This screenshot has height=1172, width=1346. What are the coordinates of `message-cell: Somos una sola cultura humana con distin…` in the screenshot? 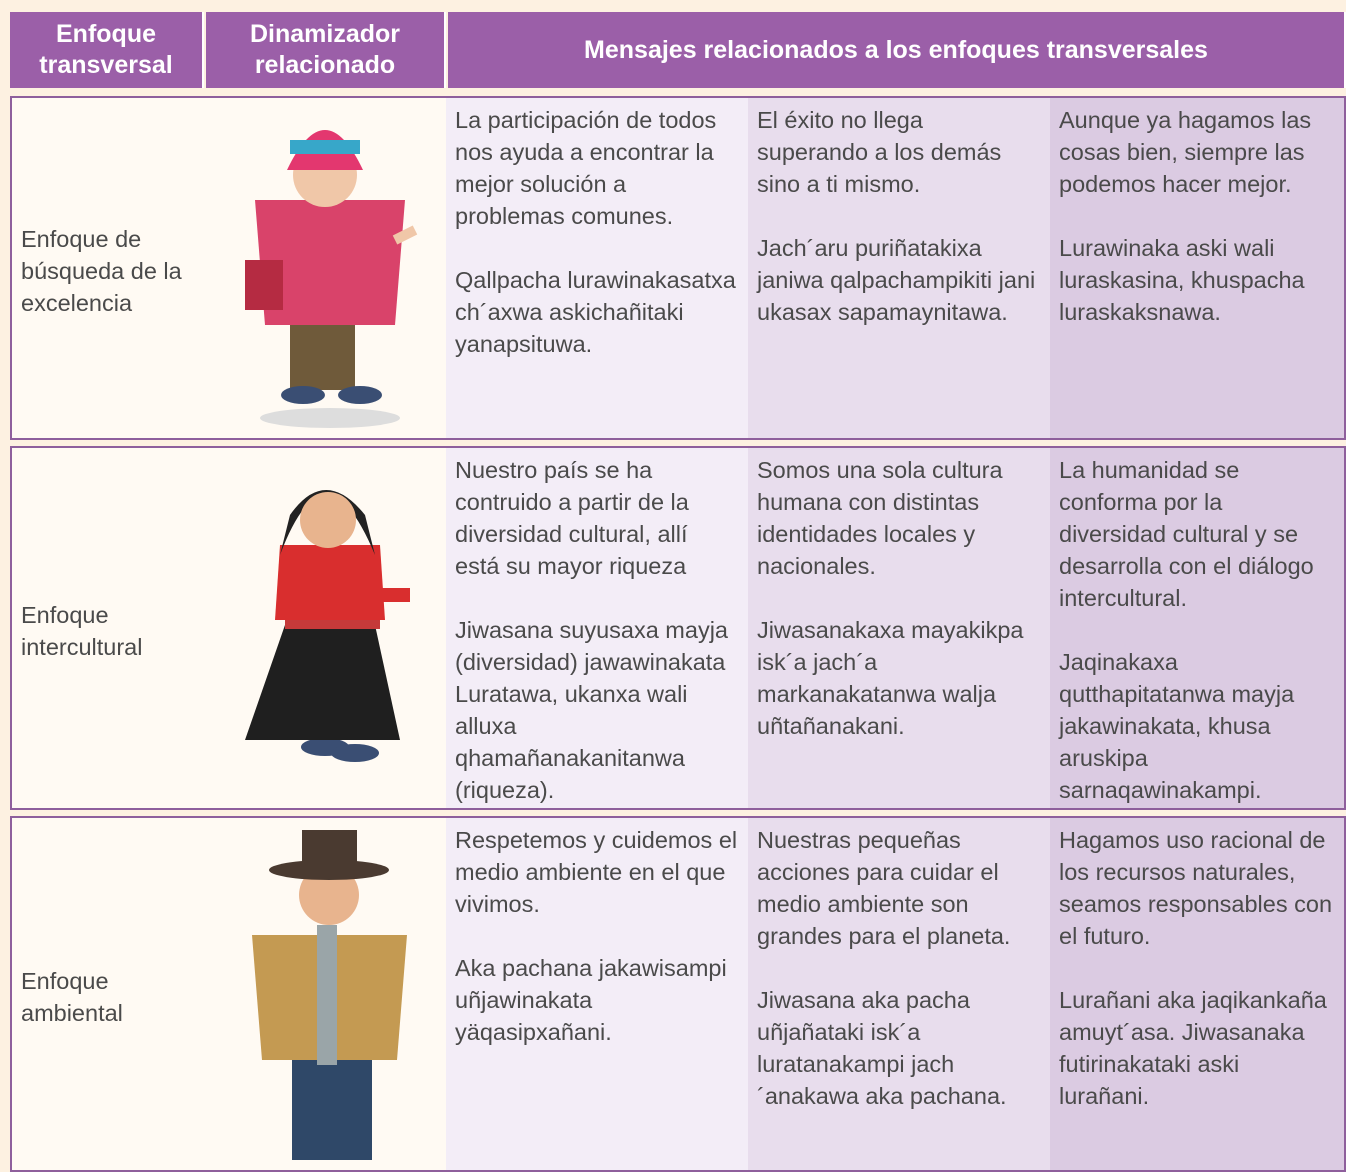 It's located at (900, 628).